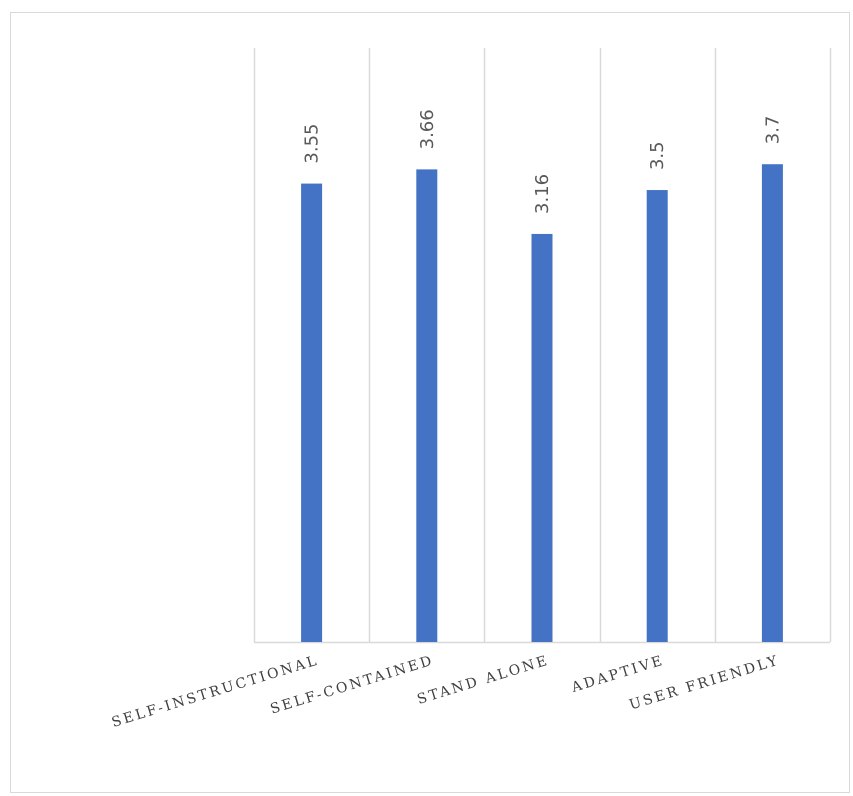  I want to click on data-label: 3.16, so click(542, 194).